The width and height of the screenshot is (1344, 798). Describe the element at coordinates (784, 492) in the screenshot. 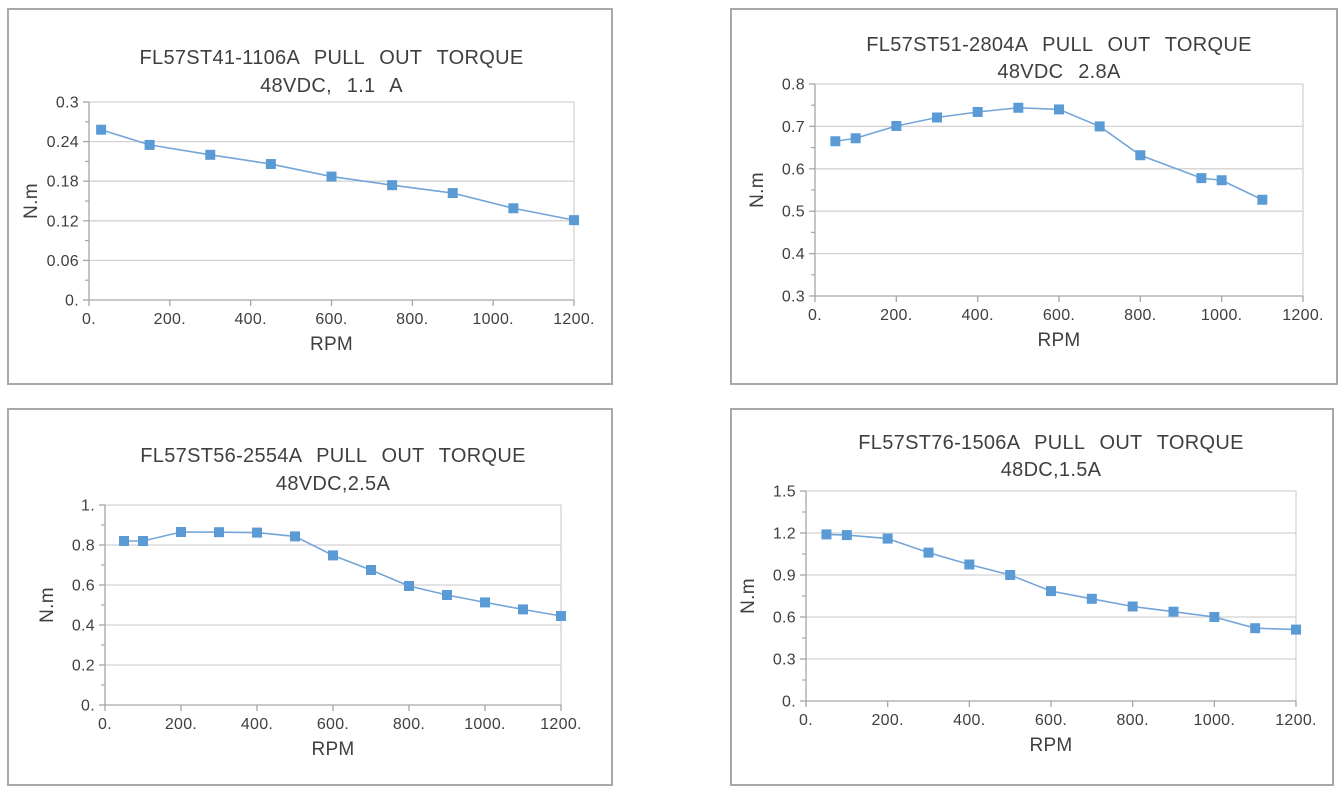

I see `y-tick-label: 1.5` at that location.